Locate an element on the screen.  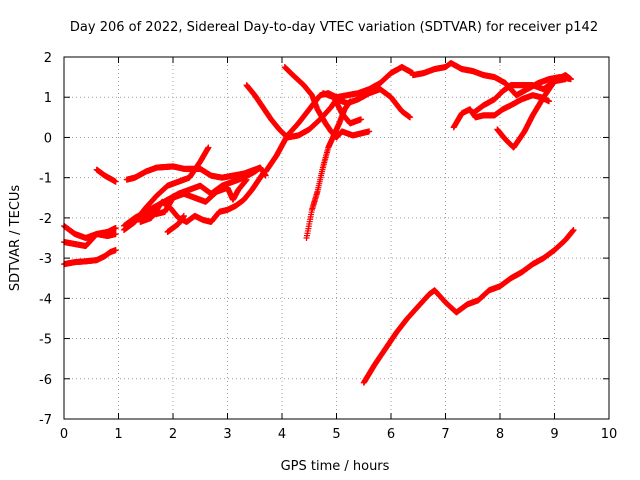
x-tick-label: 0 is located at coordinates (64, 434).